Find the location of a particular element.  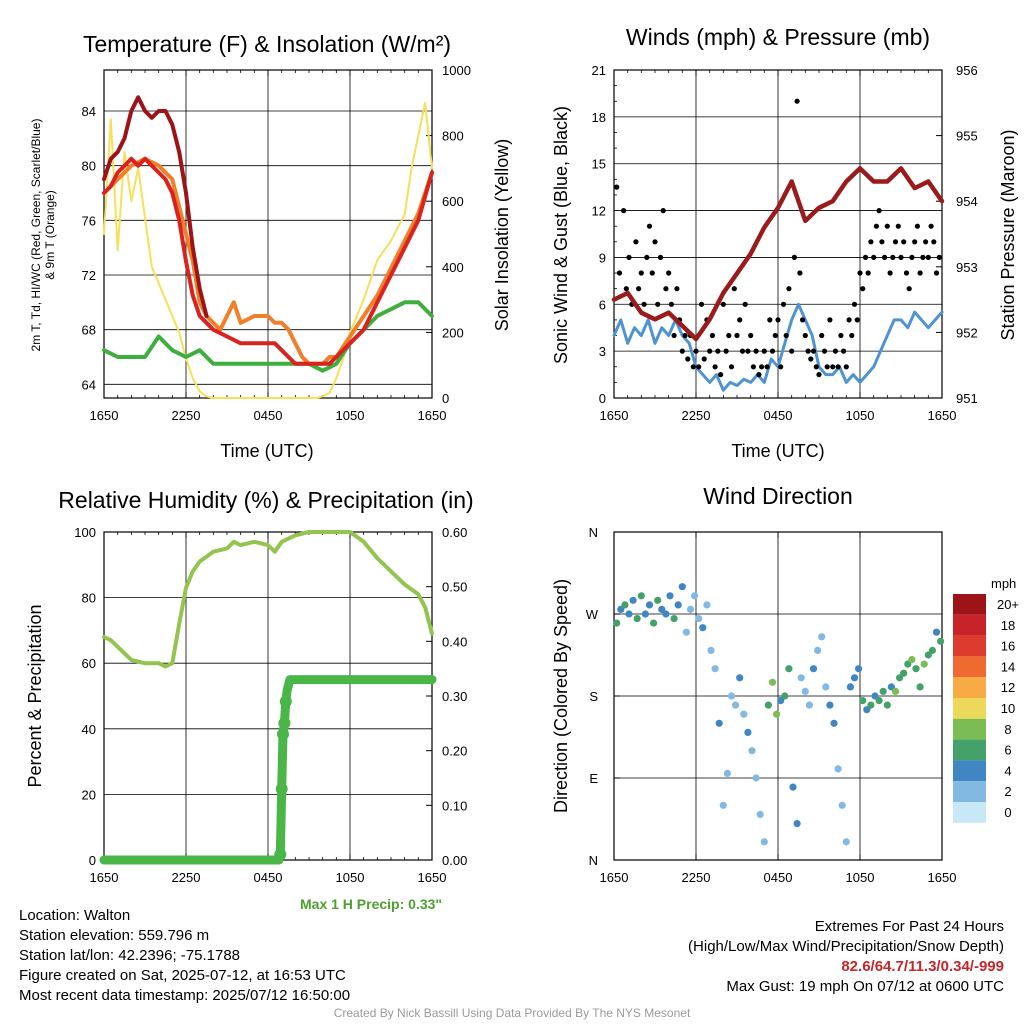

winds-ytick-label: 3 is located at coordinates (602, 351).